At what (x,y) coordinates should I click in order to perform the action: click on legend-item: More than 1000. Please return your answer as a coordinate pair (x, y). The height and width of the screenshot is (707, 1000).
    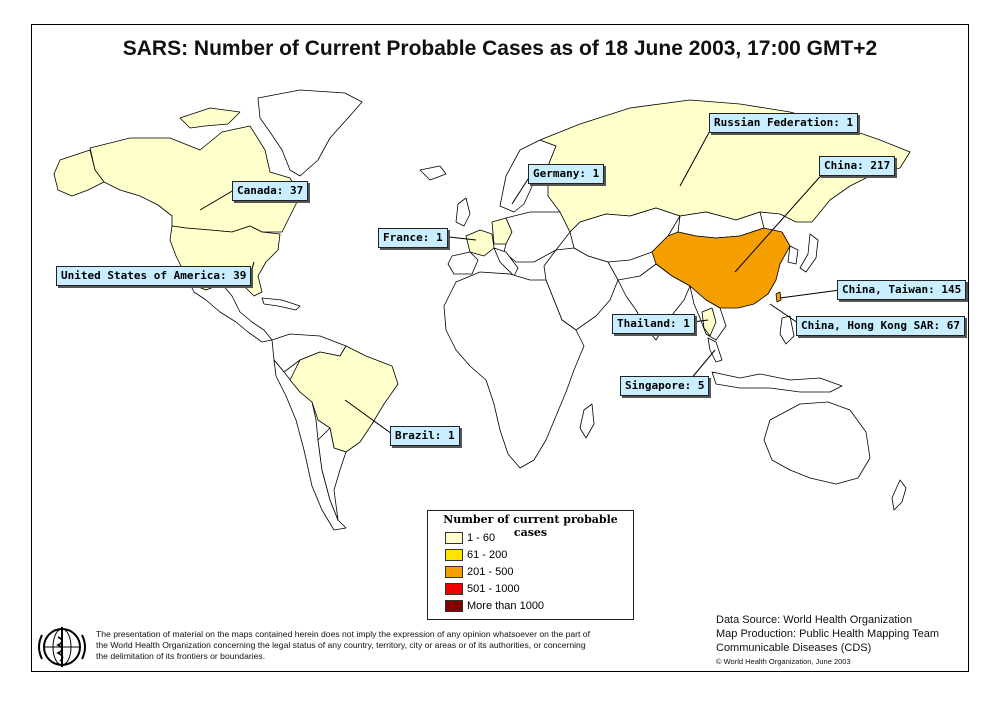
    Looking at the image, I should click on (494, 606).